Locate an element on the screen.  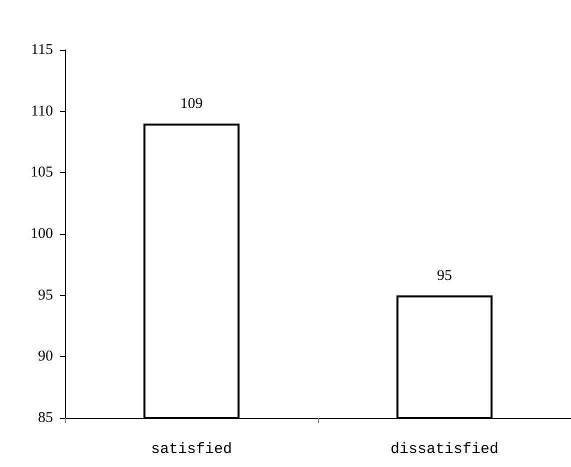
x-tick-label: dissatisfied is located at coordinates (444, 449).